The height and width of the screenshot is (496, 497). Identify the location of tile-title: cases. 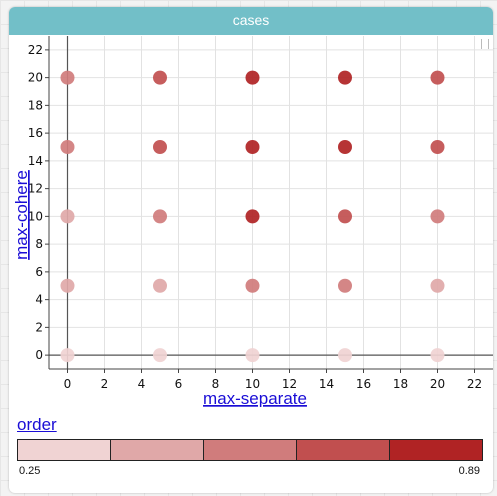
(251, 21).